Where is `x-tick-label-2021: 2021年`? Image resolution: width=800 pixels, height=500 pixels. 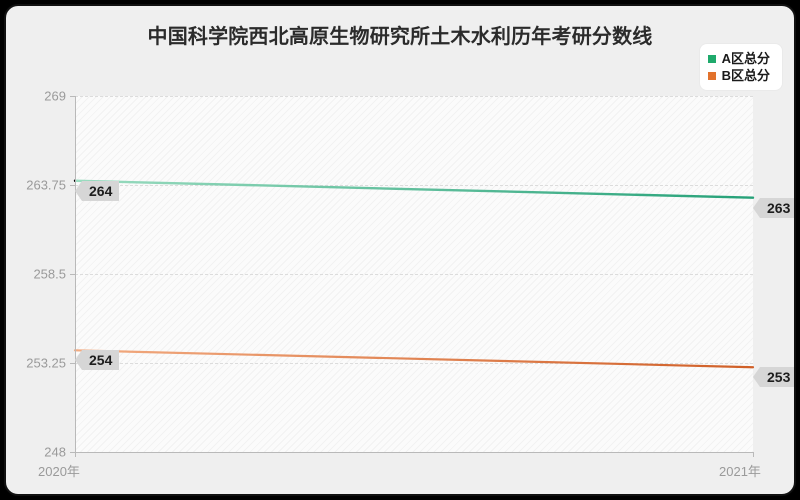 x-tick-label-2021: 2021年 is located at coordinates (740, 471).